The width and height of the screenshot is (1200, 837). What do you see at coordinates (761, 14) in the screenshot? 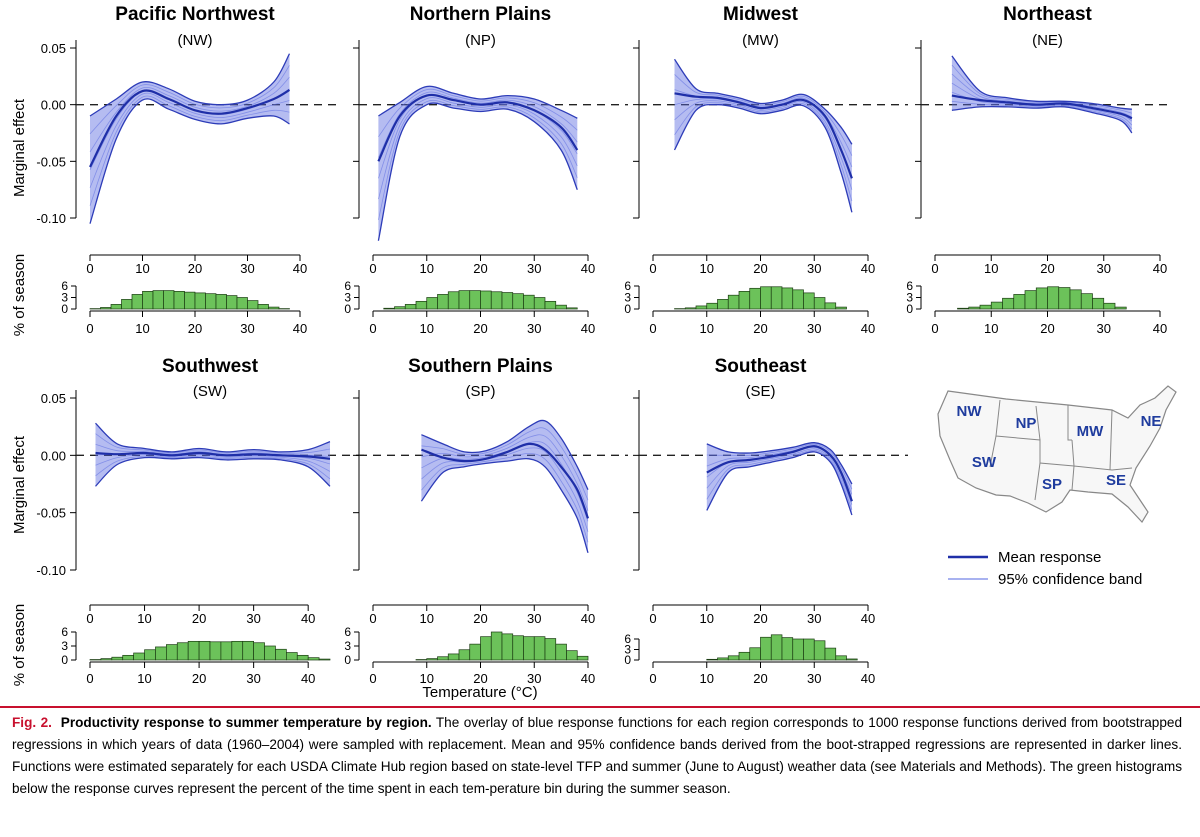
I see `panel-title: Midwest` at bounding box center [761, 14].